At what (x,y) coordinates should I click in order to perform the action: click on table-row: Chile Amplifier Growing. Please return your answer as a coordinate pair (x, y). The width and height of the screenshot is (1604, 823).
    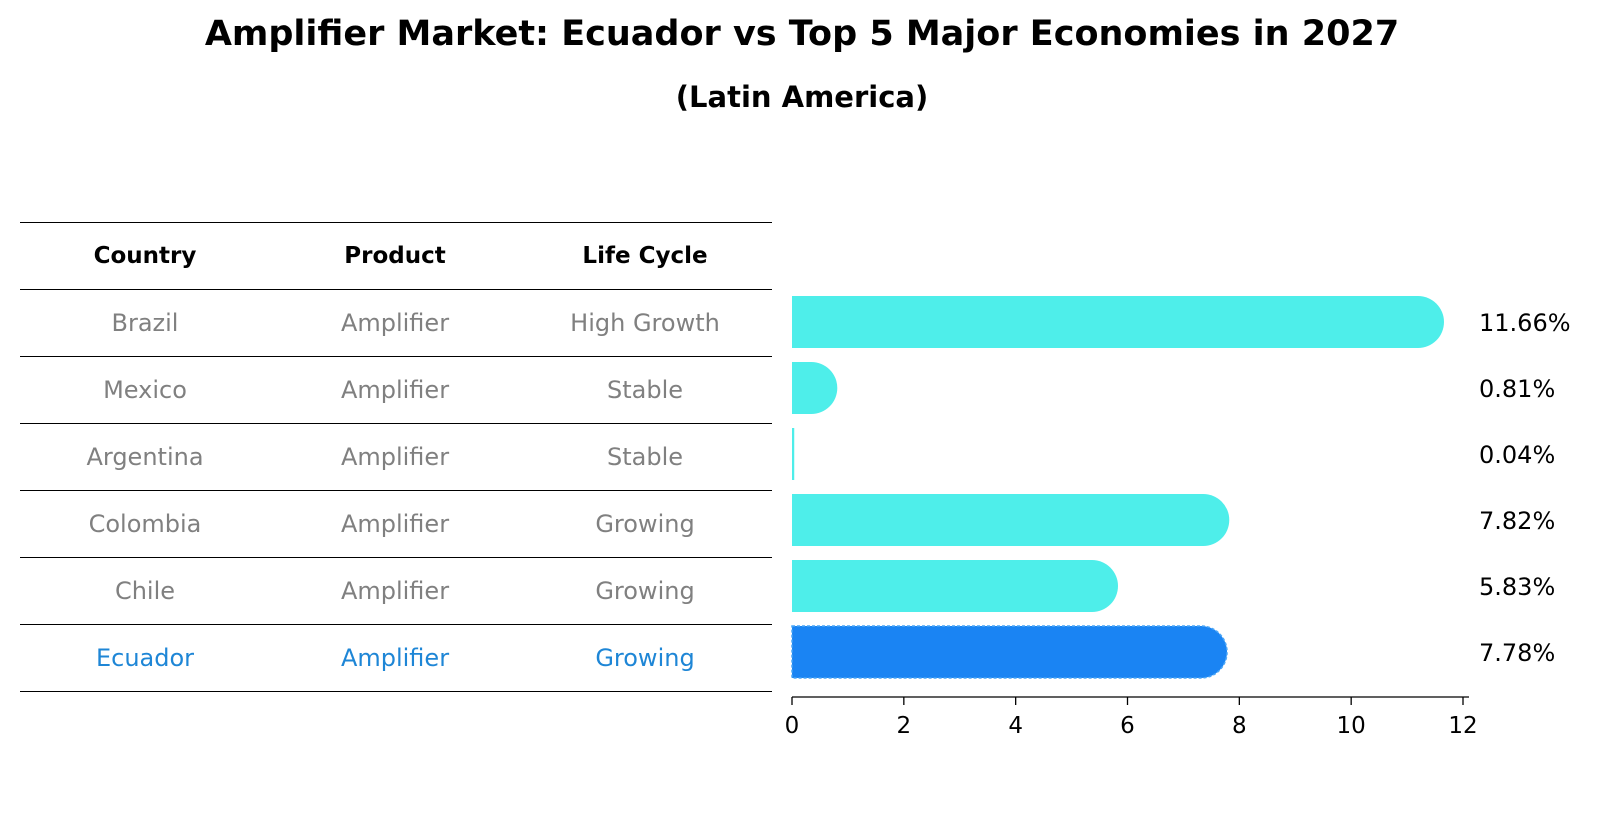
    Looking at the image, I should click on (396, 590).